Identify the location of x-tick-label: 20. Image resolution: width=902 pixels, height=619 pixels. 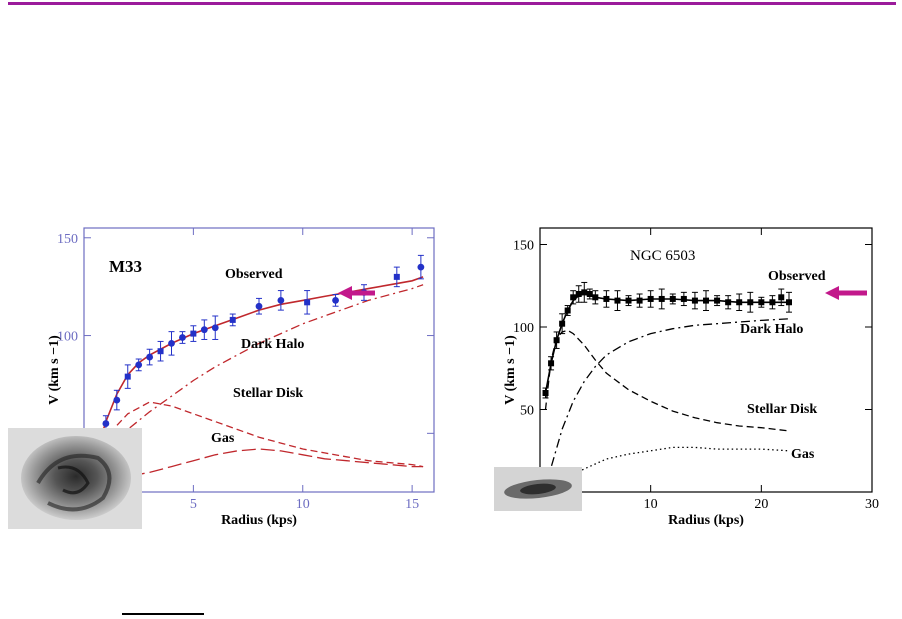
(761, 504).